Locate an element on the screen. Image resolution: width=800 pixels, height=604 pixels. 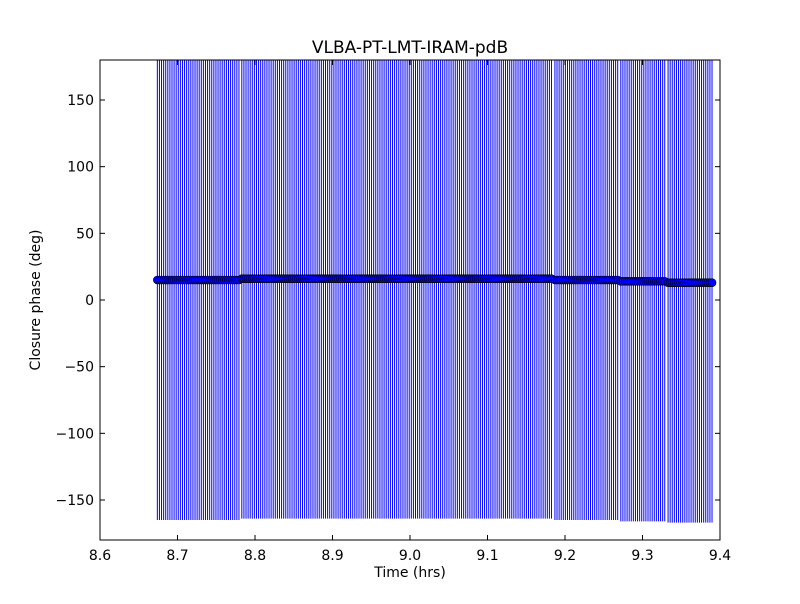
x-tick-label: 8.6 is located at coordinates (100, 556).